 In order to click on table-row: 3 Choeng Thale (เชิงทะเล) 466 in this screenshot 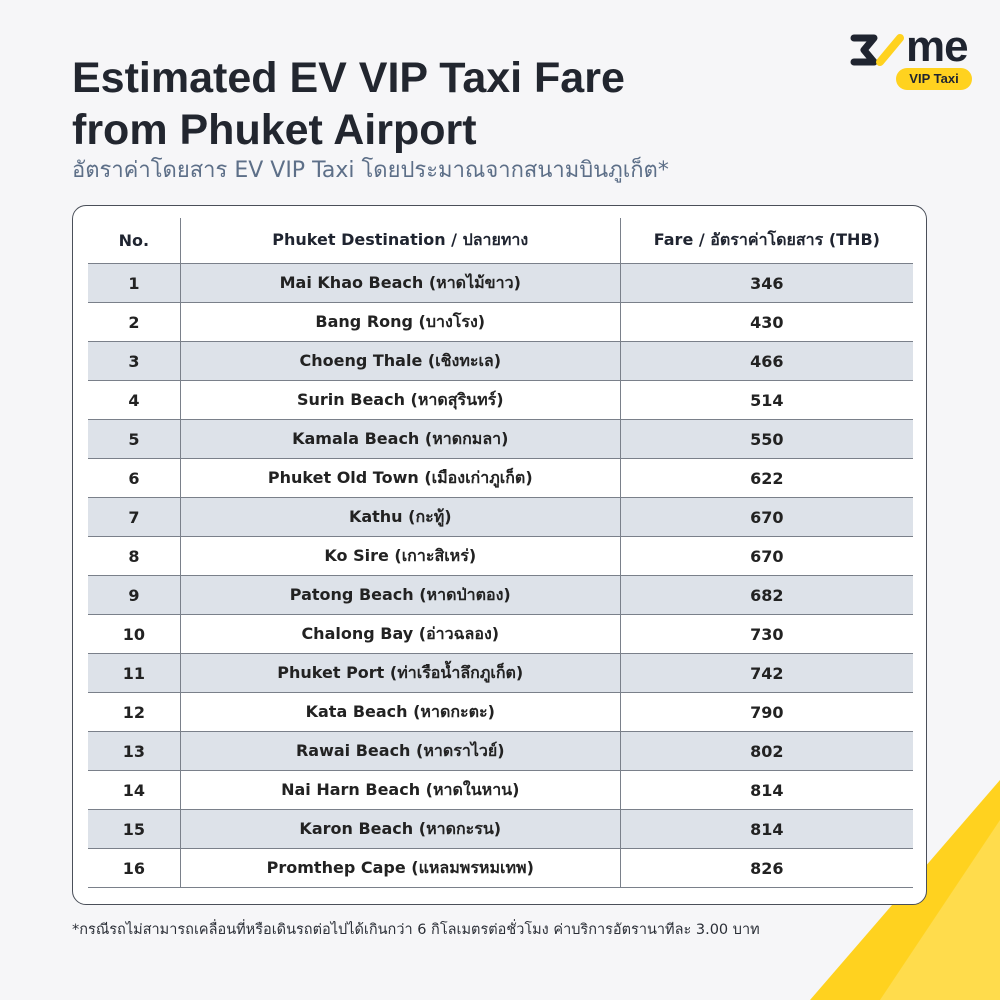, I will do `click(500, 361)`.